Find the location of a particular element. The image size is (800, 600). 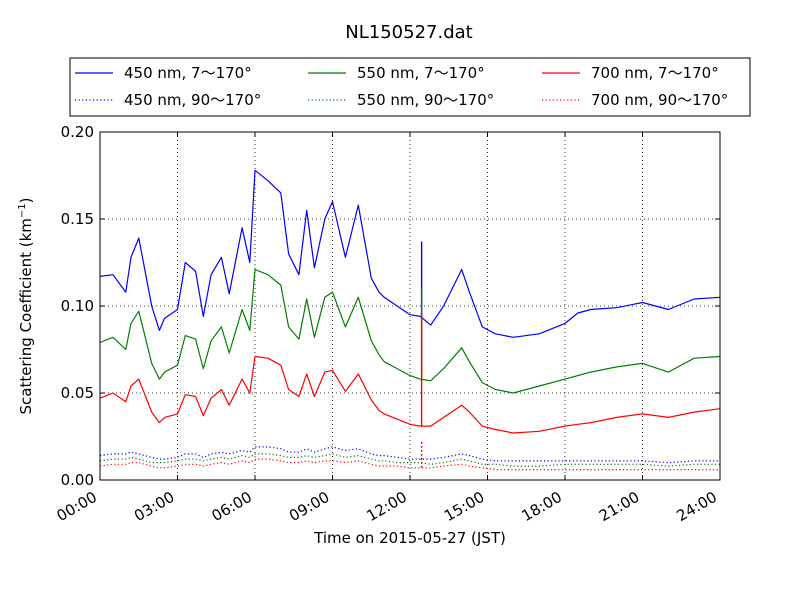

chart-title: NL150527.dat is located at coordinates (408, 32).